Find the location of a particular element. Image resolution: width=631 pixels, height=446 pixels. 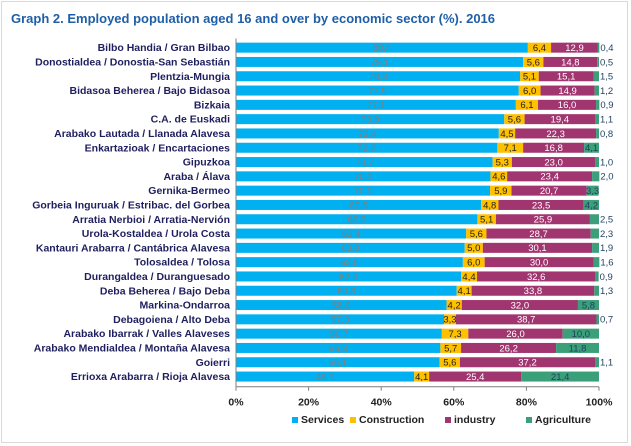

data-label-services-araba-alava: 70,1 is located at coordinates (363, 177).